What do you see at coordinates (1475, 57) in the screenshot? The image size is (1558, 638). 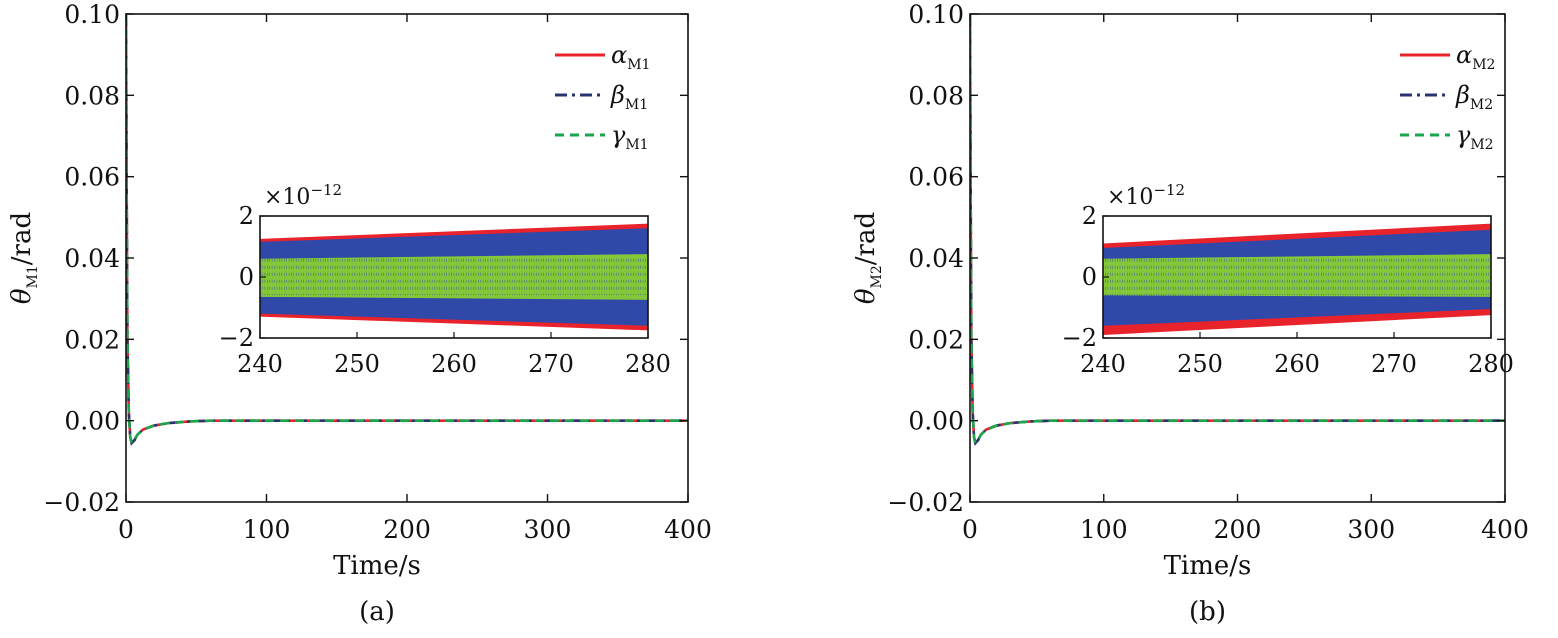 I see `legend-label-αM2: αM2` at bounding box center [1475, 57].